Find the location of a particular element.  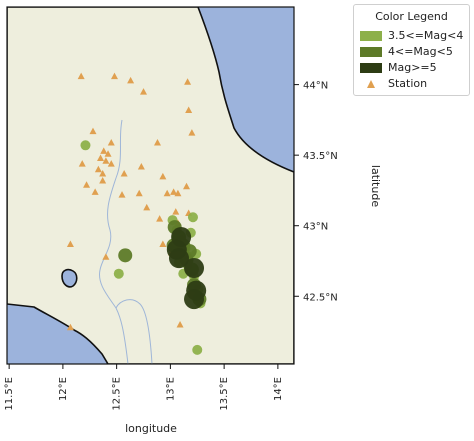

legend-swatch-high is located at coordinates (371, 68).